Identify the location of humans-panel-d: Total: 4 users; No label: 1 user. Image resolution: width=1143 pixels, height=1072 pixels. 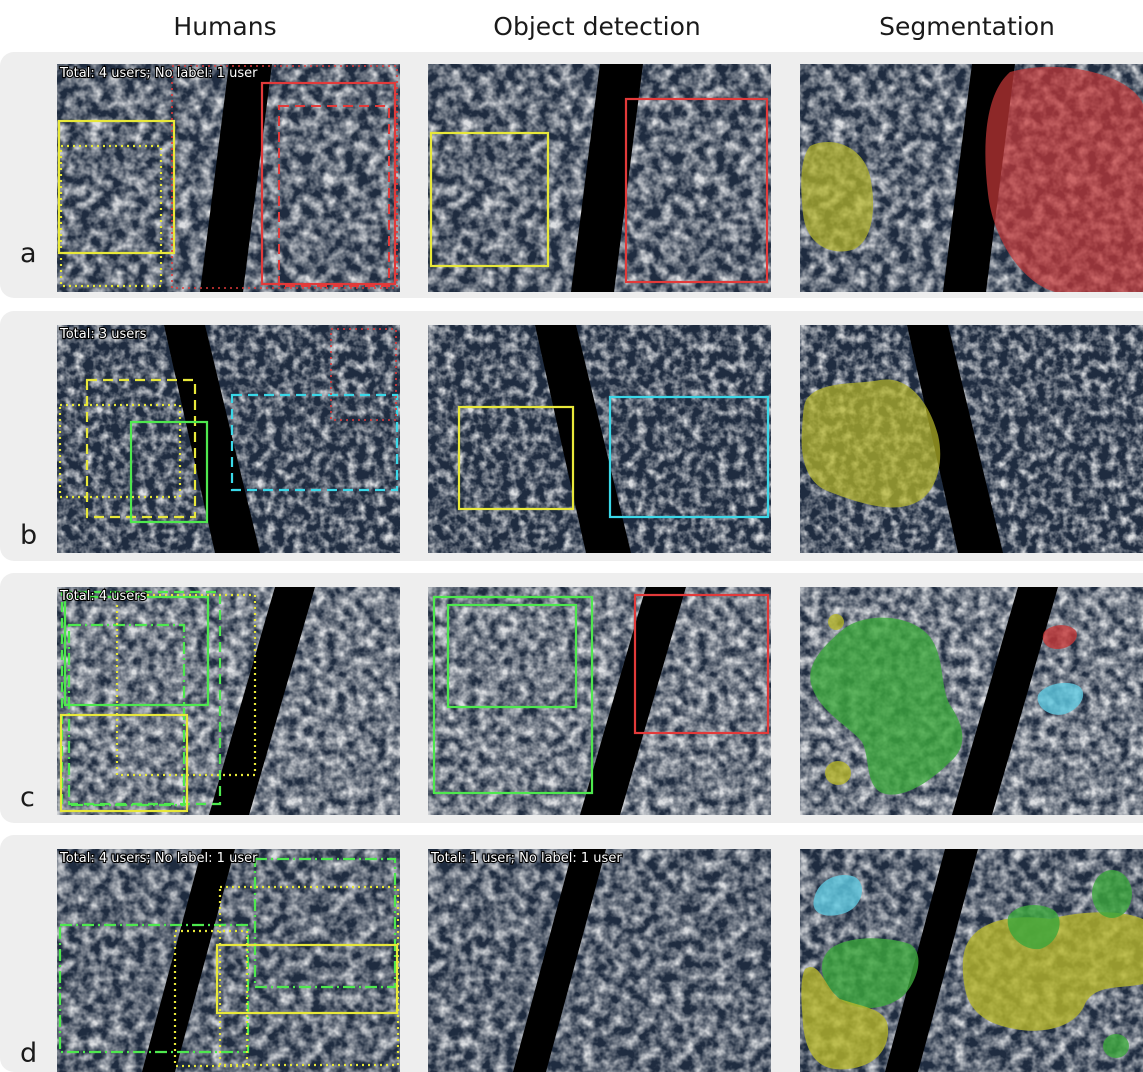
(228, 960).